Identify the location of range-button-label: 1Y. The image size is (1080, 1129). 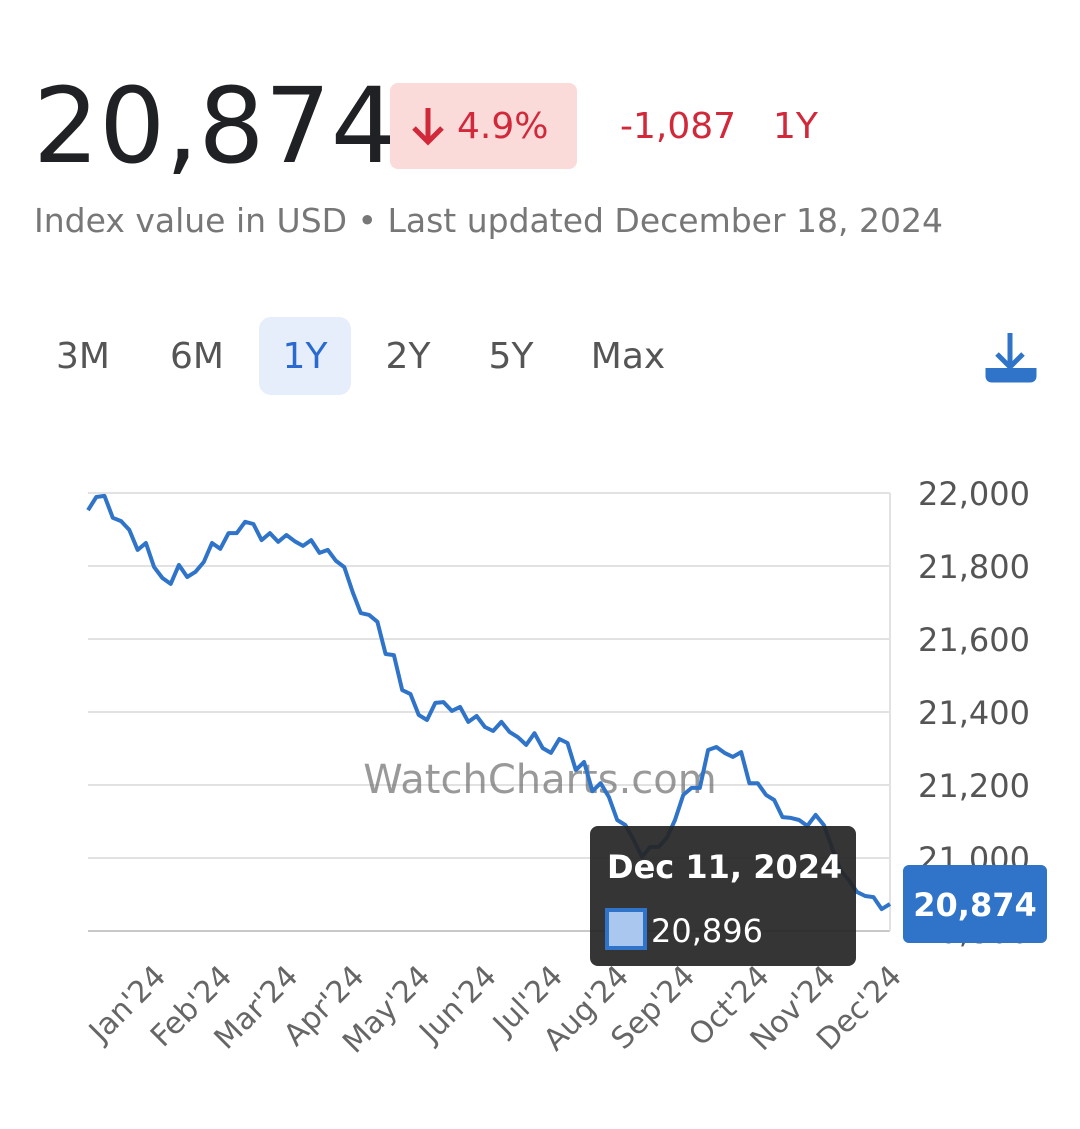
(306, 356).